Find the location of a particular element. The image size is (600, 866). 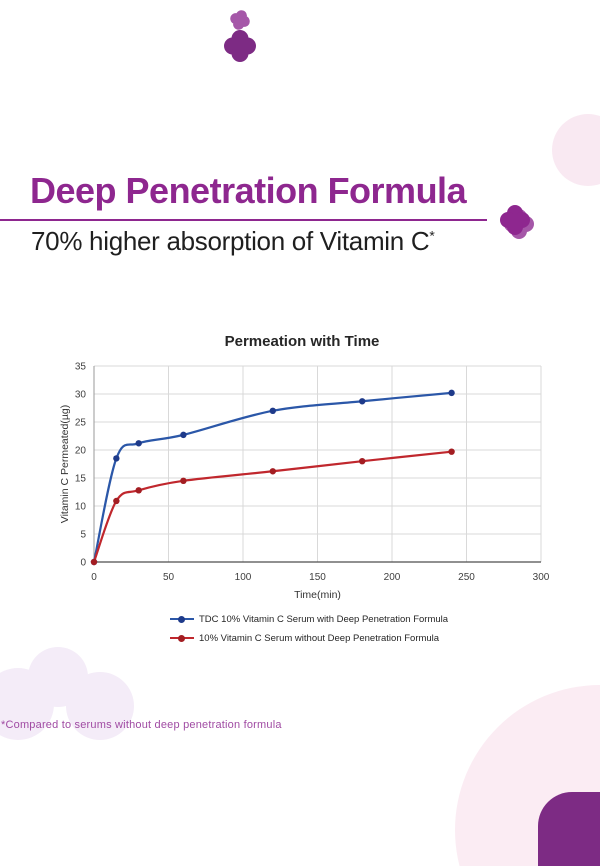

svg-text: 5 is located at coordinates (83, 535).